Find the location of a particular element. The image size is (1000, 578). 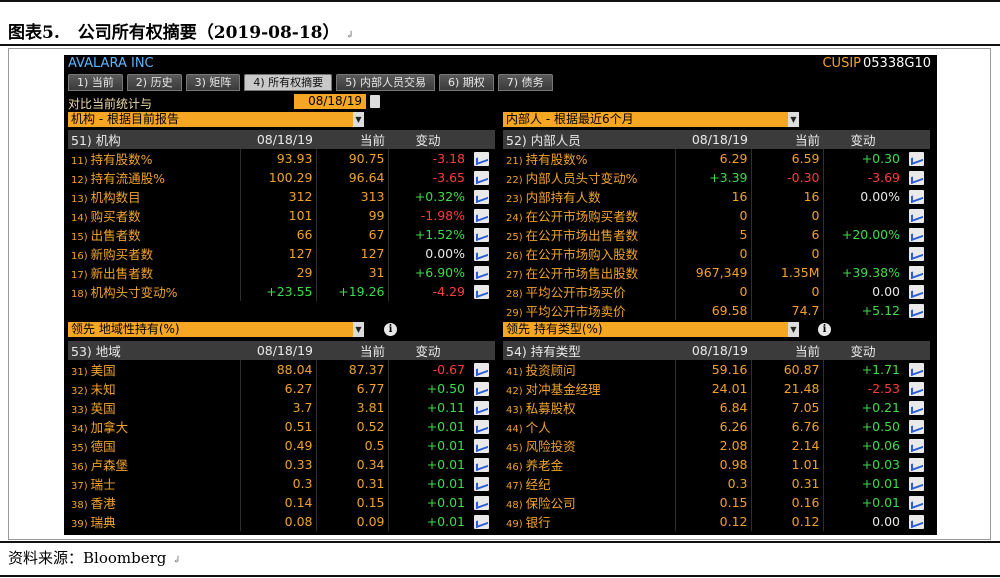

table-row: 42) 对冲基金经理 24.01 21.48 -2.53 is located at coordinates (716, 388).